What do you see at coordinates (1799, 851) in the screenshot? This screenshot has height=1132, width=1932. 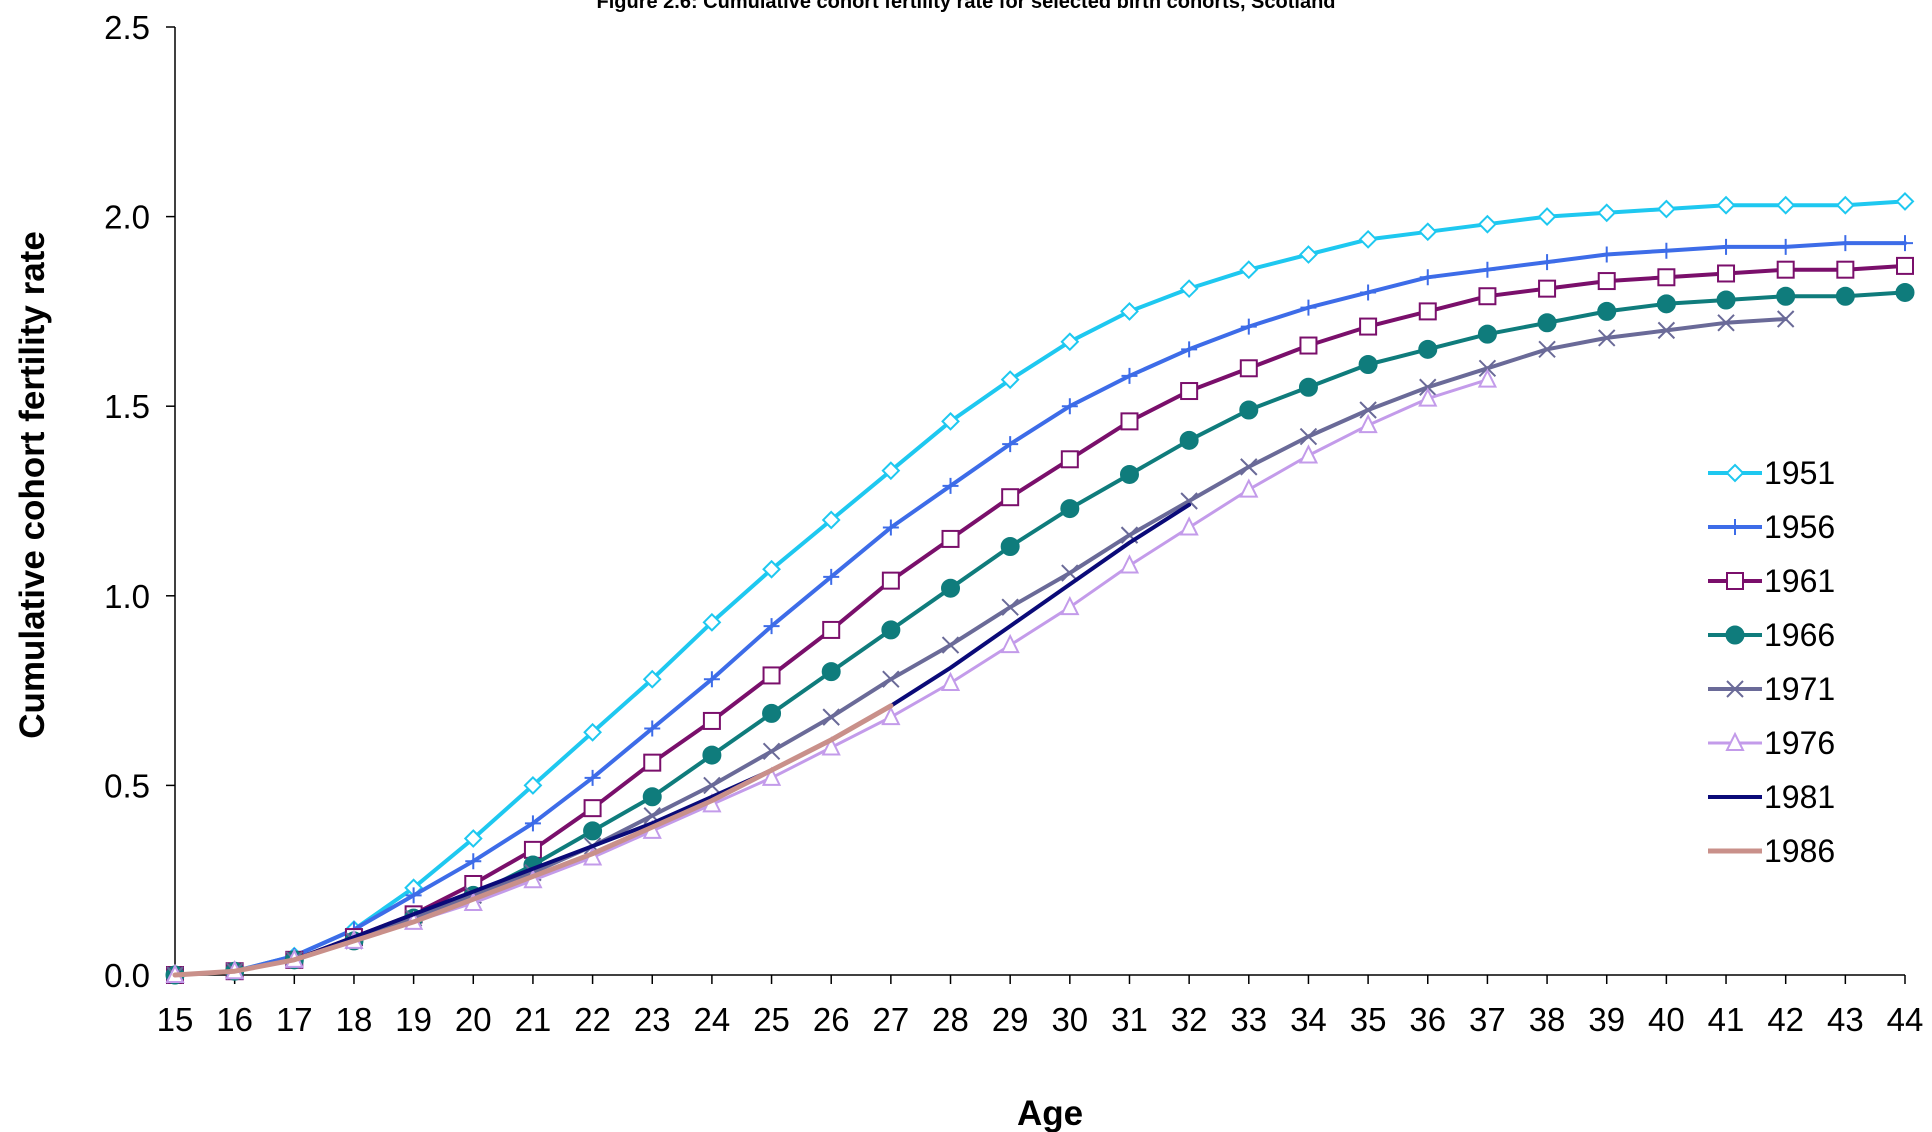 I see `legend-label-1986: 1986` at bounding box center [1799, 851].